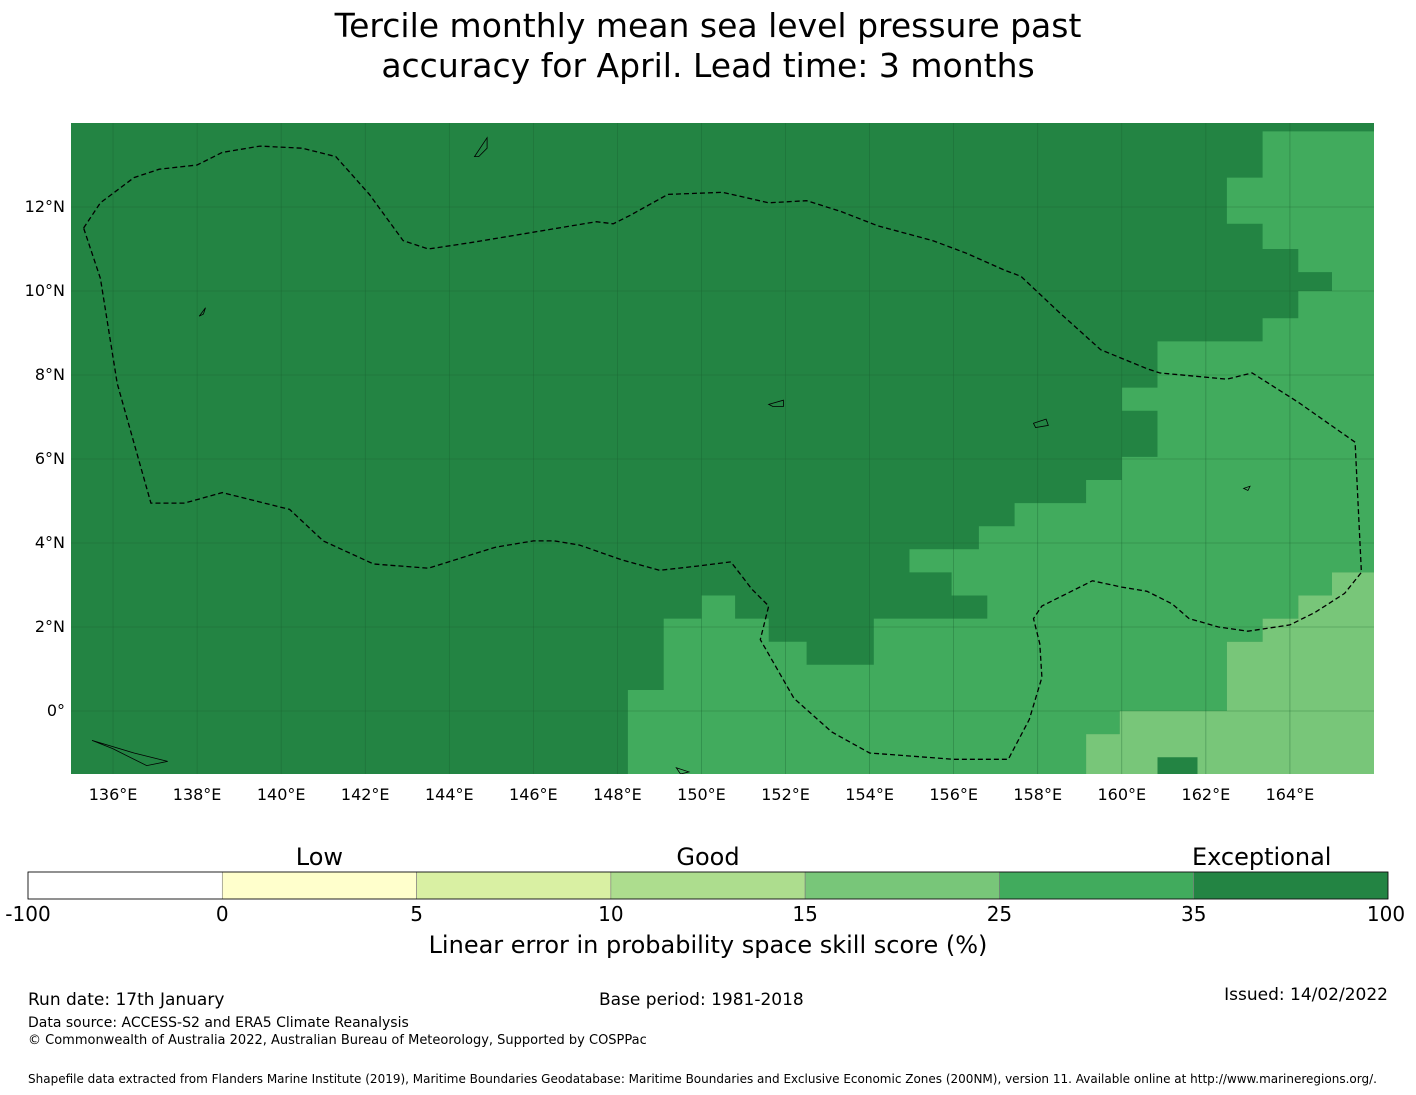 The height and width of the screenshot is (1095, 1416). Describe the element at coordinates (49, 626) in the screenshot. I see `lat-tick-label: 2°N` at that location.